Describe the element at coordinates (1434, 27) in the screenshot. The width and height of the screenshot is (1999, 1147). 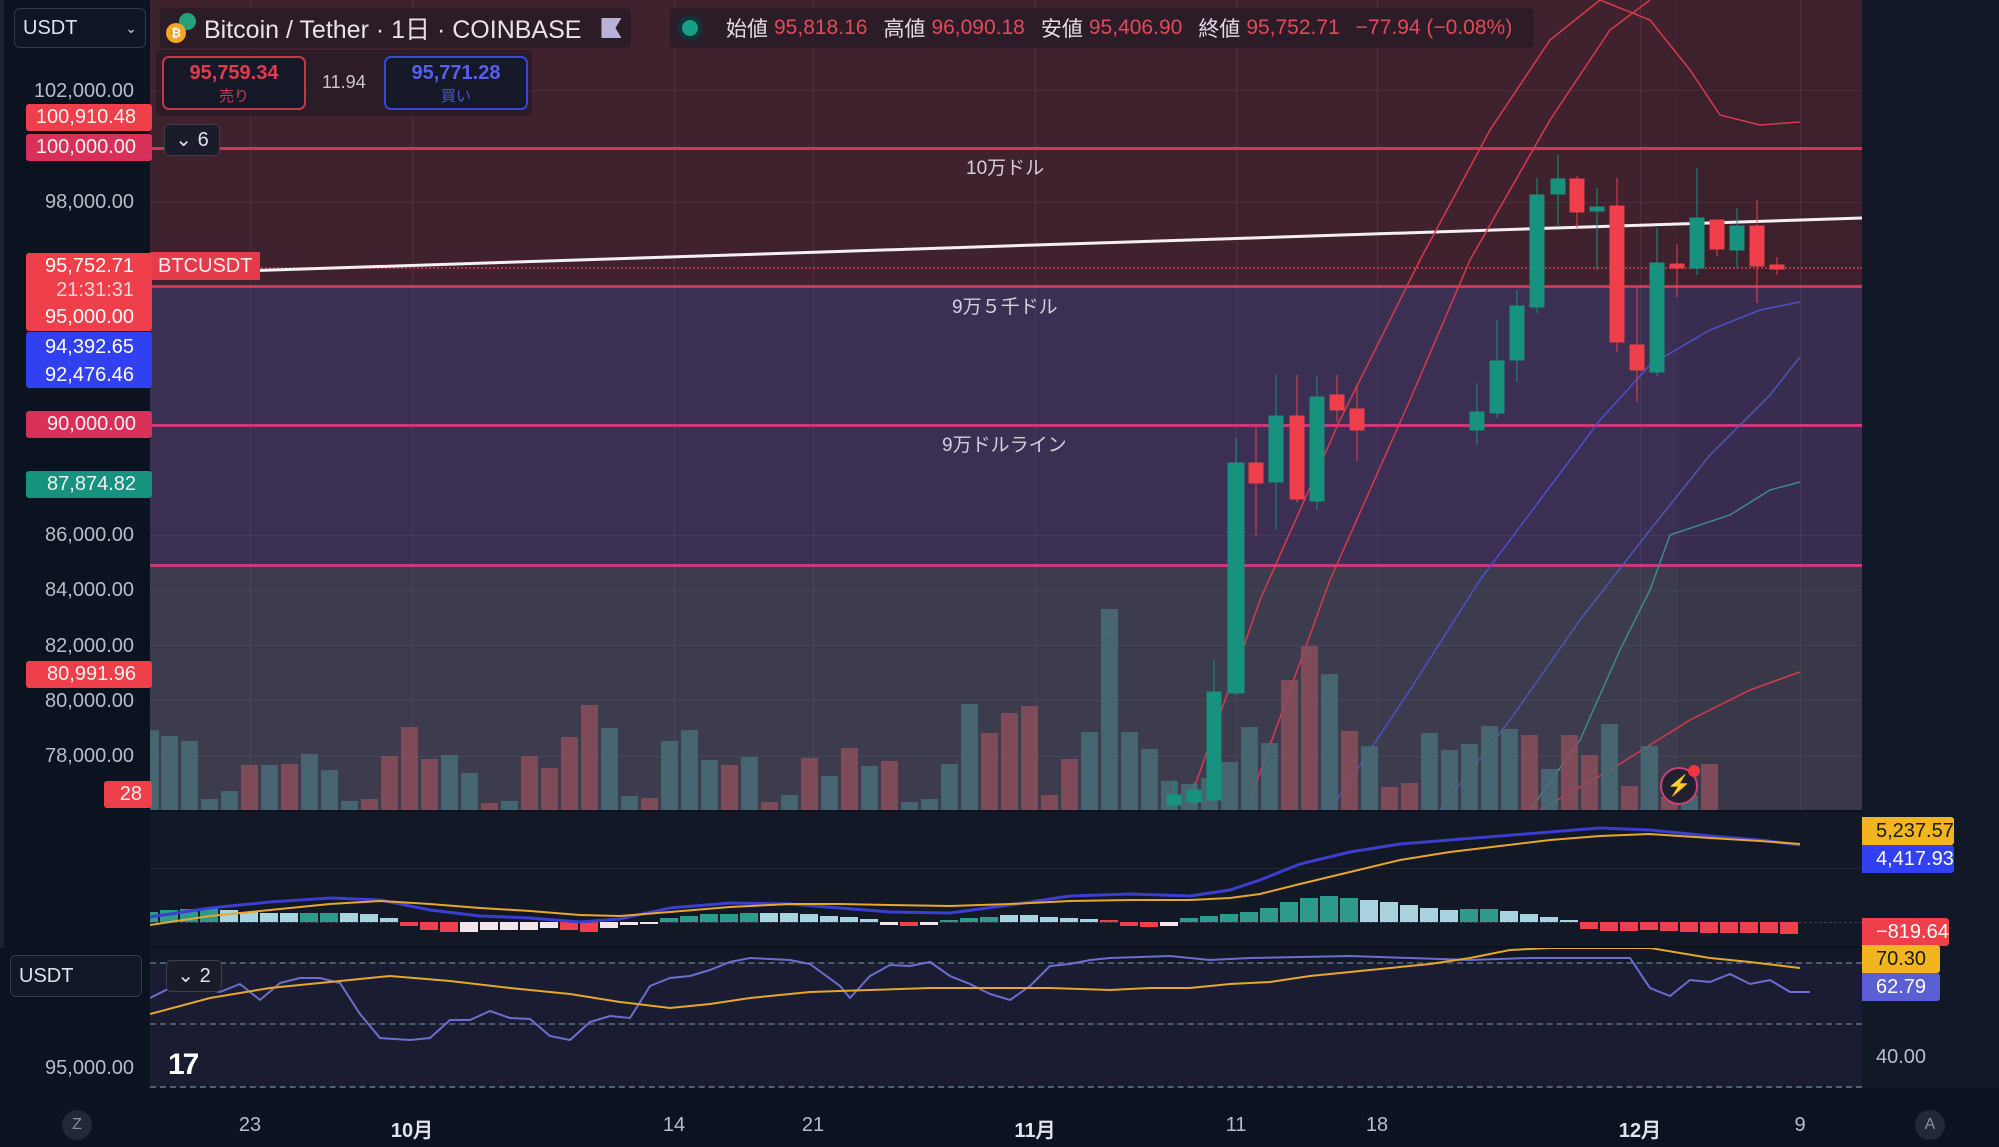
I see `change-value: −77.94 (−0.08%)` at that location.